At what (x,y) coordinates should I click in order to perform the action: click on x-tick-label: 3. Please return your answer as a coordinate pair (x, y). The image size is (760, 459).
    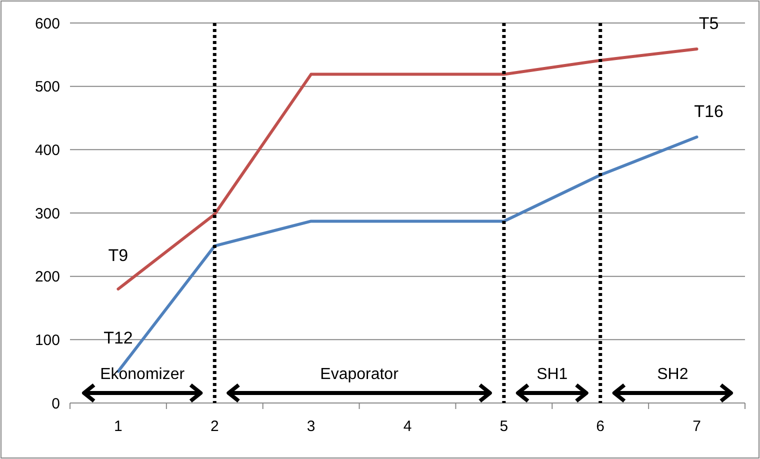
    Looking at the image, I should click on (311, 426).